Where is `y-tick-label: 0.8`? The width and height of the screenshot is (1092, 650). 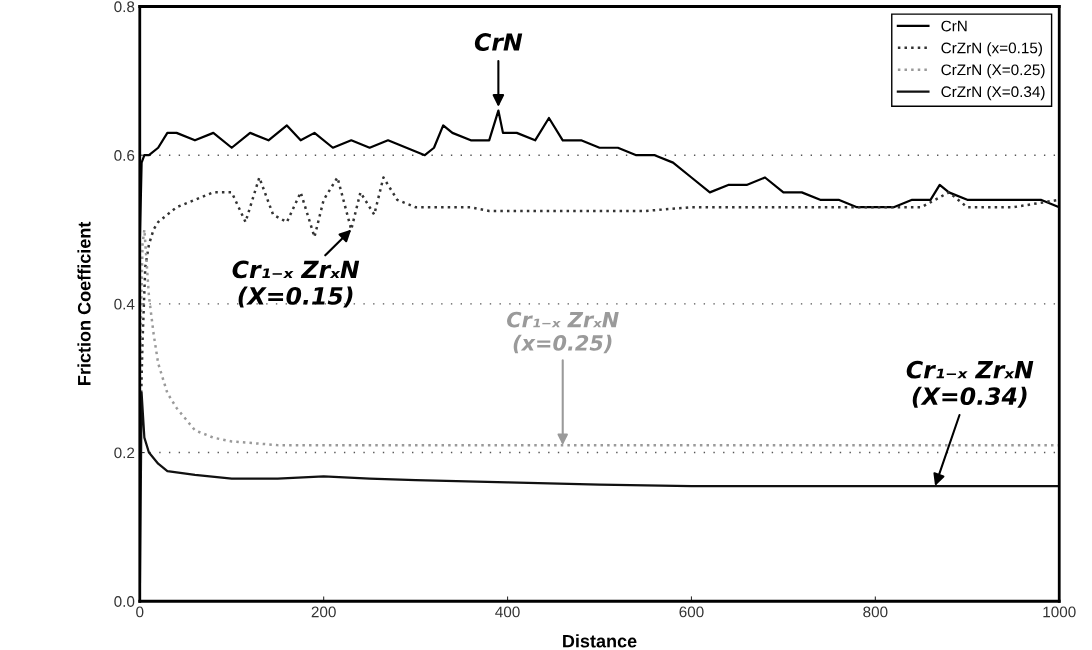
y-tick-label: 0.8 is located at coordinates (124, 7).